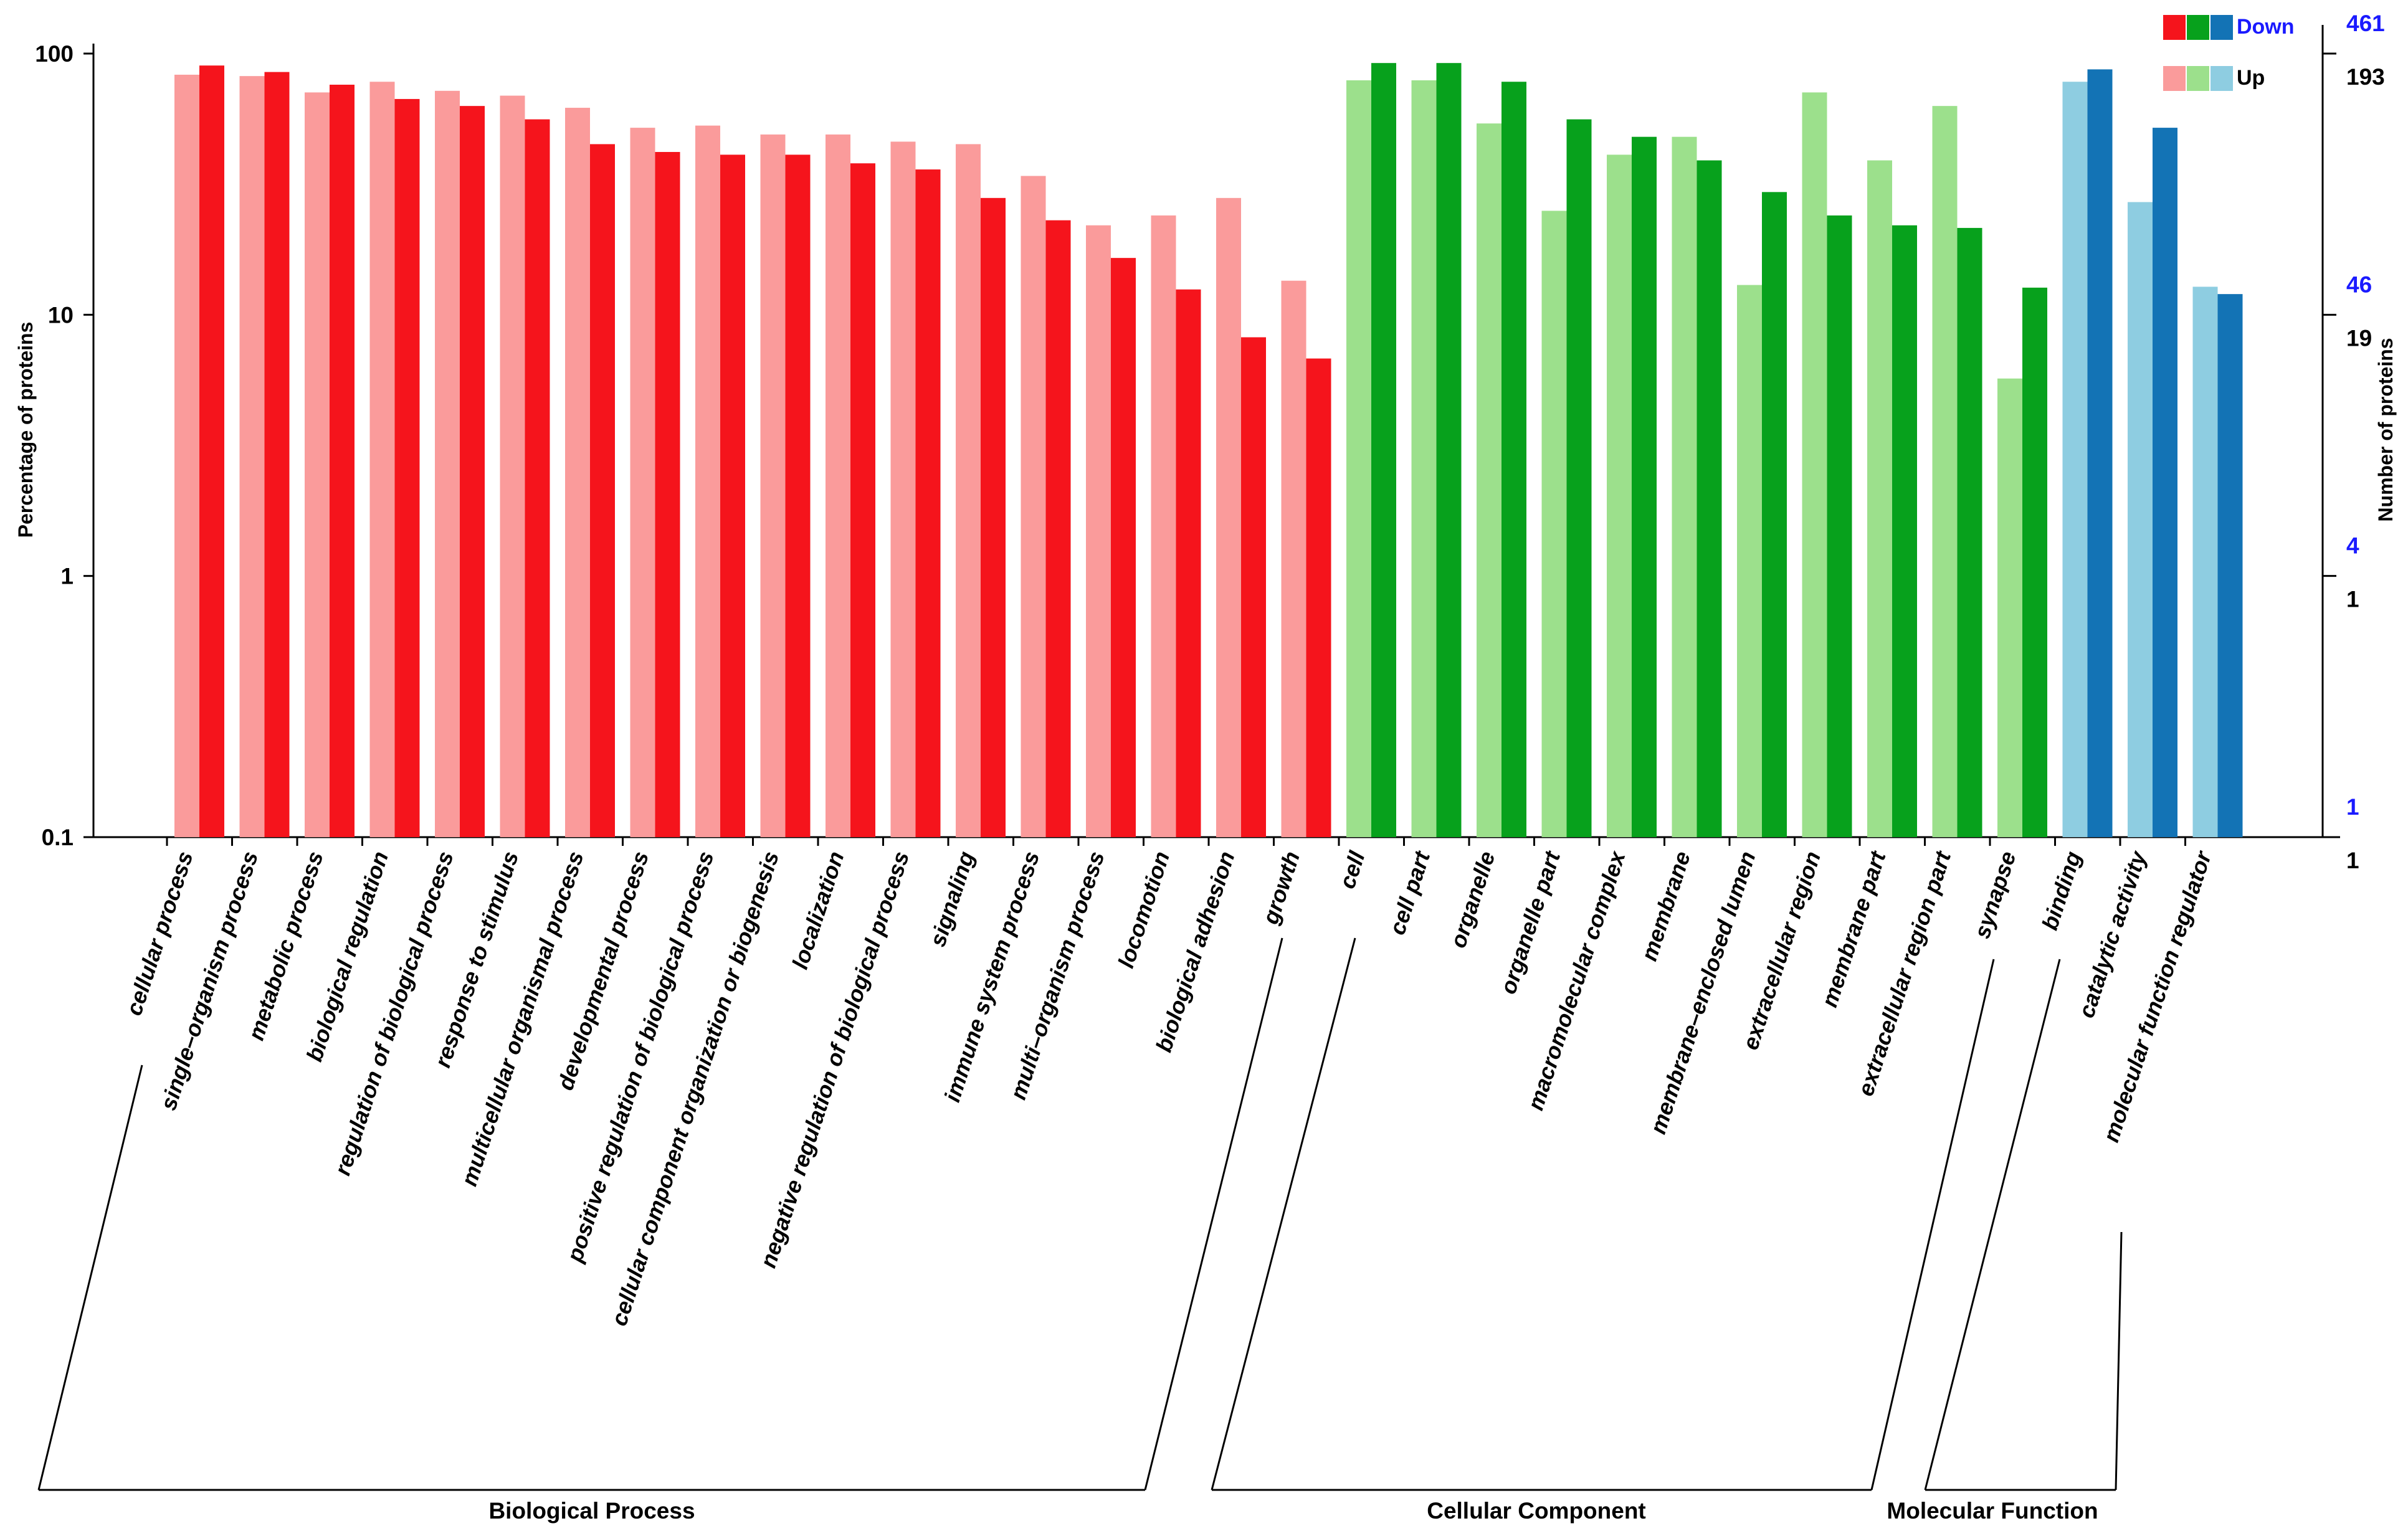 This screenshot has width=2408, height=1536. Describe the element at coordinates (1666, 906) in the screenshot. I see `category-label: membrane` at that location.